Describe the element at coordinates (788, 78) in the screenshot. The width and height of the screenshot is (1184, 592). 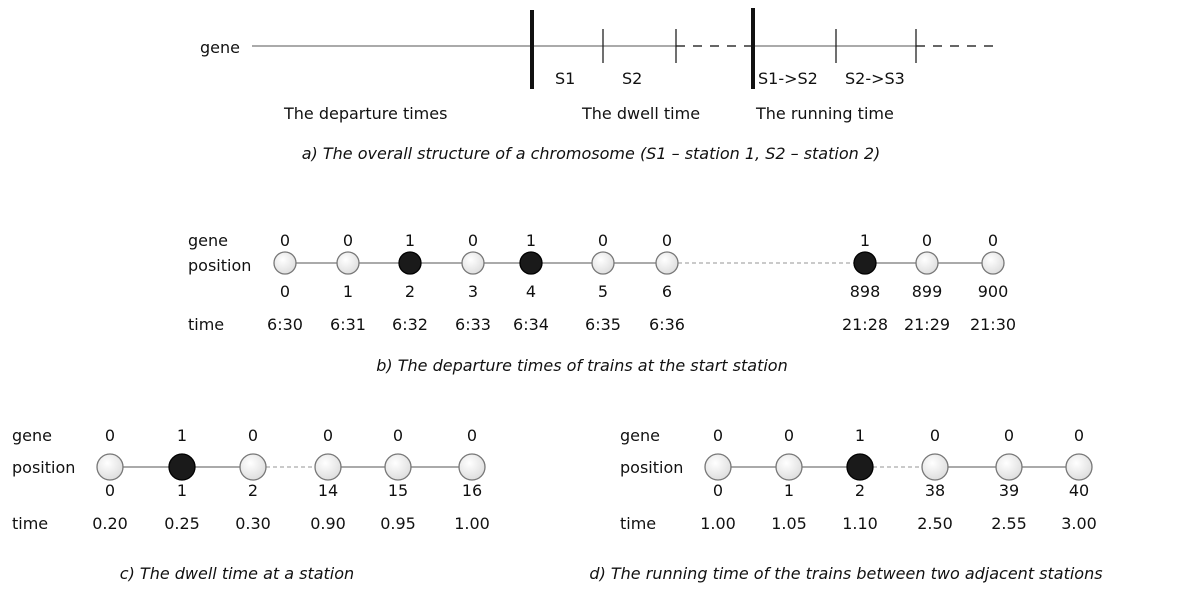
I see `segment-label-s1-s2: S1->S2` at that location.